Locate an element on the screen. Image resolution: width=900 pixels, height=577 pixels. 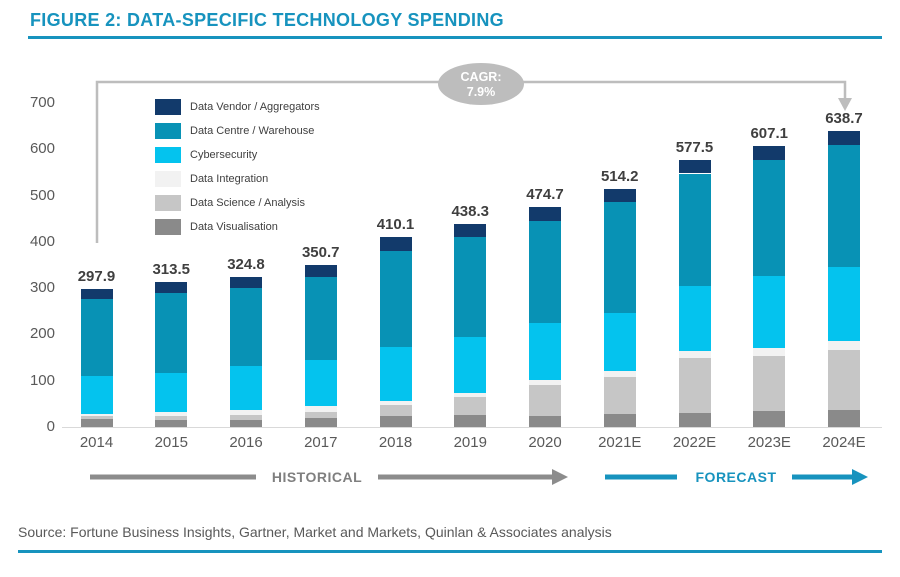
y-tick-label: 200 is located at coordinates (42, 334).